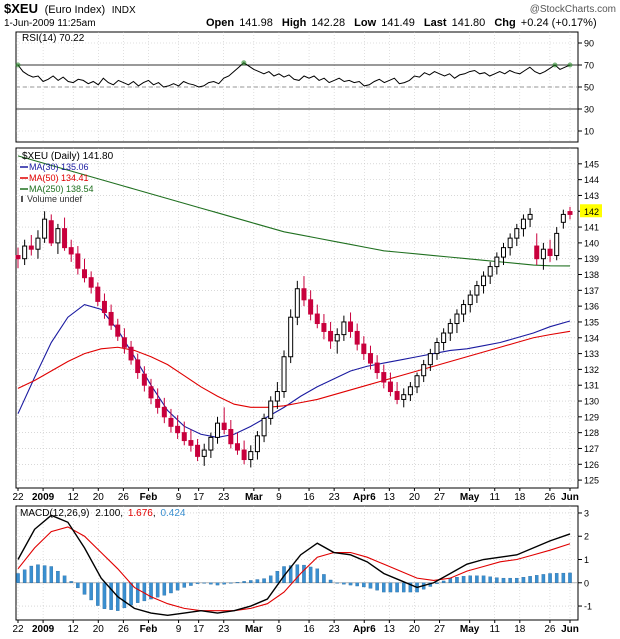 This screenshot has width=620, height=639. What do you see at coordinates (589, 110) in the screenshot?
I see `y-tick-label: 30` at bounding box center [589, 110].